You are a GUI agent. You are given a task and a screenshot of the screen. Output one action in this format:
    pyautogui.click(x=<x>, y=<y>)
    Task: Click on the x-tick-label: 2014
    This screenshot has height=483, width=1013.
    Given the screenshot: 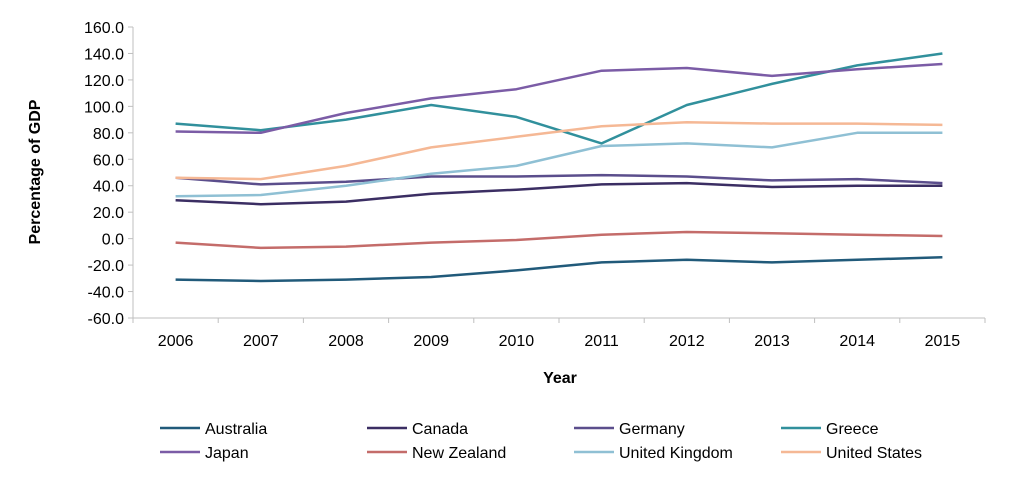 What is the action you would take?
    pyautogui.click(x=857, y=341)
    